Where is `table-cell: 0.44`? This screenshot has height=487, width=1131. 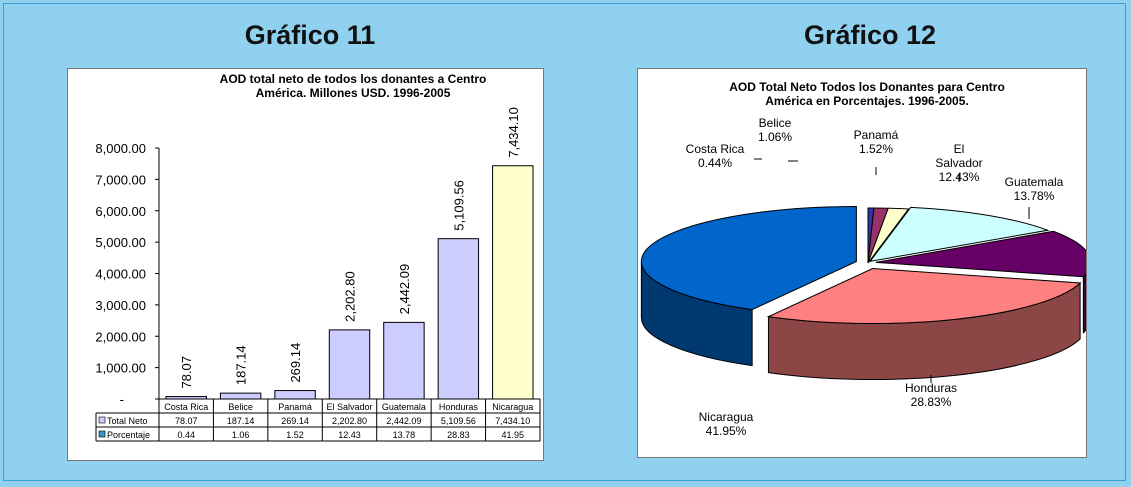 table-cell: 0.44 is located at coordinates (186, 435).